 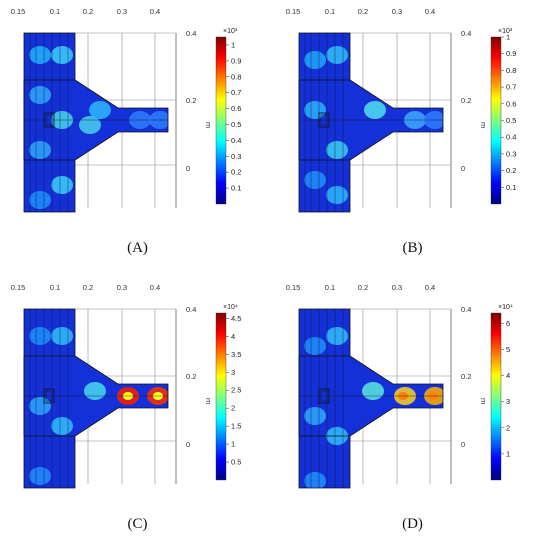 What do you see at coordinates (412, 524) in the screenshot?
I see `panel-caption: (D)` at bounding box center [412, 524].